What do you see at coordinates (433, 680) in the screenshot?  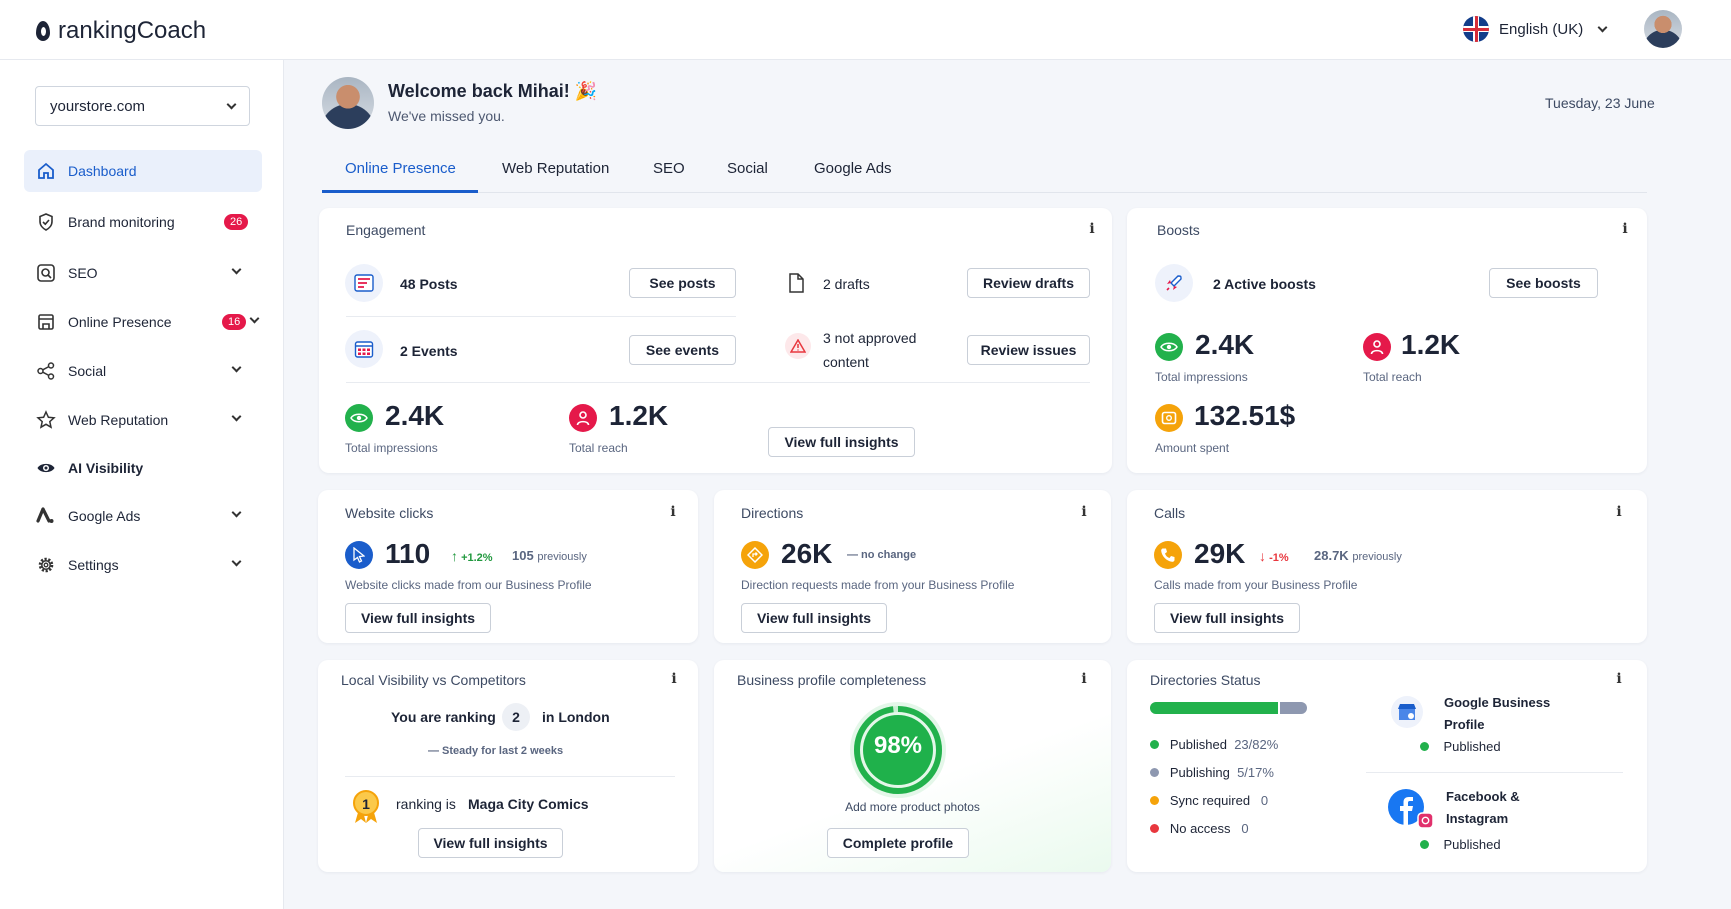 I see `local-visibility-title: Local Visibility vs Competitors` at bounding box center [433, 680].